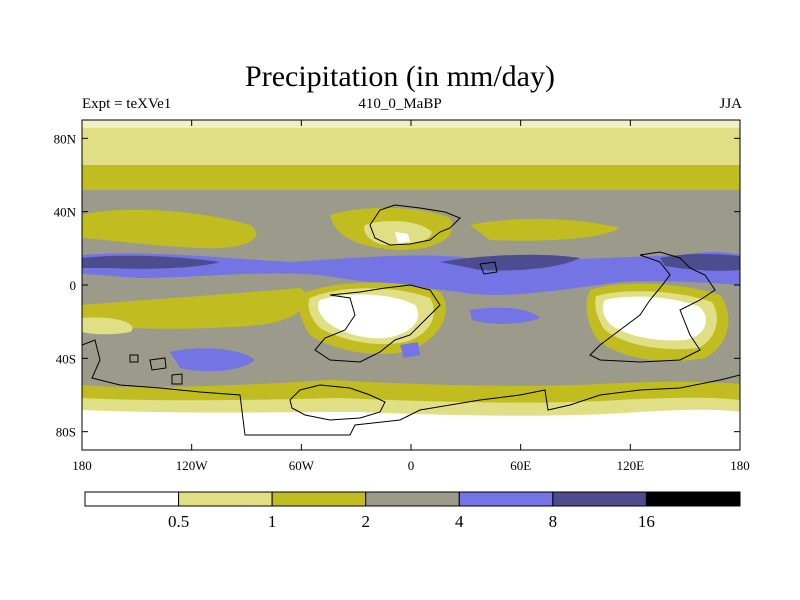 The image size is (800, 600). I want to click on y-tick-label: 80S, so click(66, 432).